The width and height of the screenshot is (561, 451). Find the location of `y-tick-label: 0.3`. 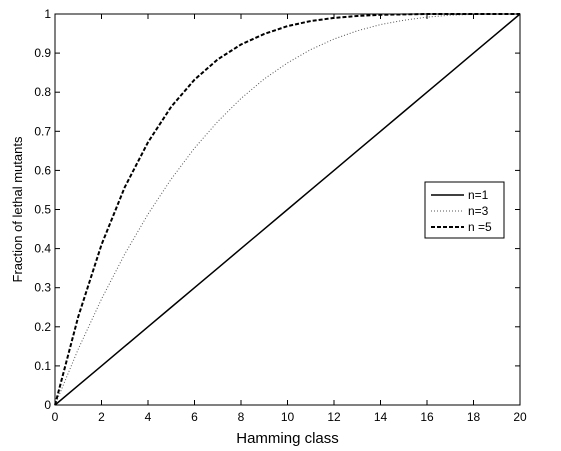

y-tick-label: 0.3 is located at coordinates (42, 288).